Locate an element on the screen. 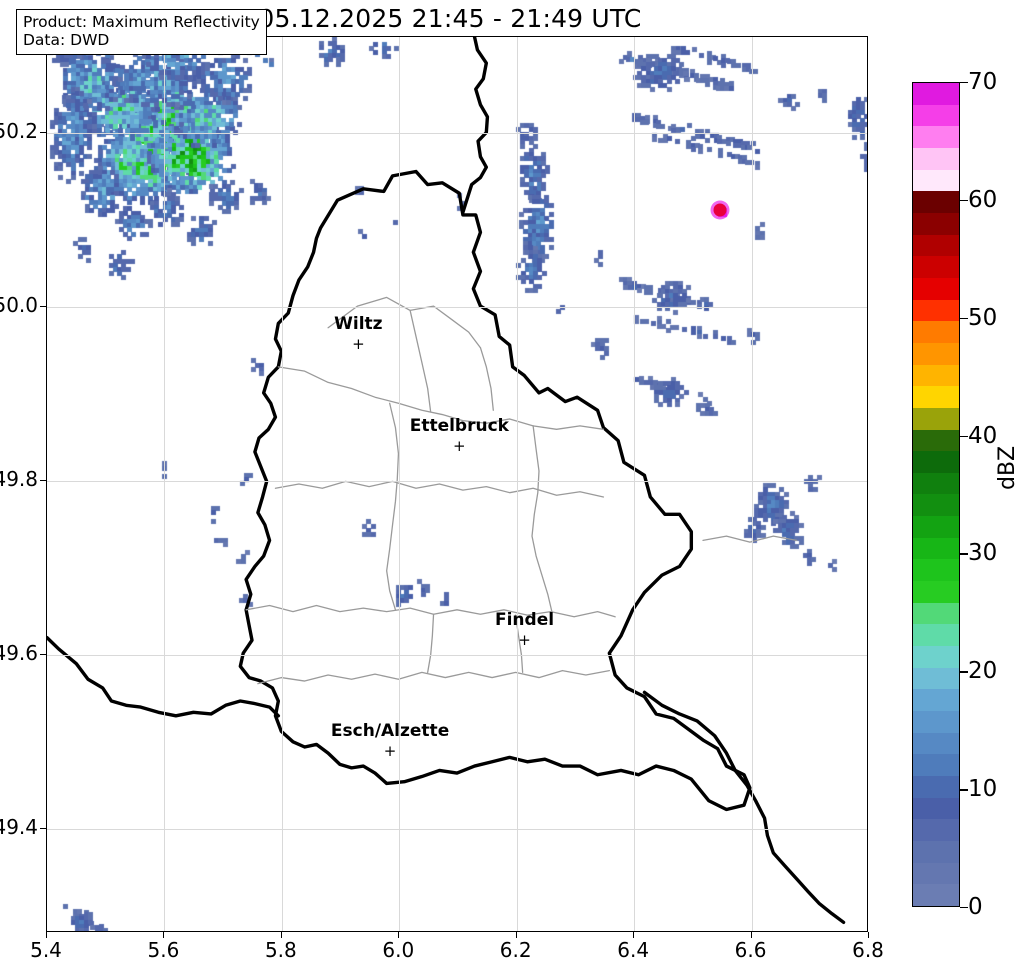 This screenshot has width=1029, height=973. north-national-border is located at coordinates (475, 126).